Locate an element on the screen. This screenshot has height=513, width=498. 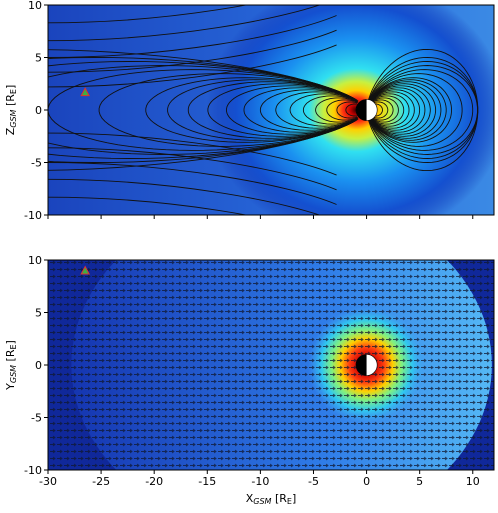
axis-label: XGSM [RE] is located at coordinates (271, 499).